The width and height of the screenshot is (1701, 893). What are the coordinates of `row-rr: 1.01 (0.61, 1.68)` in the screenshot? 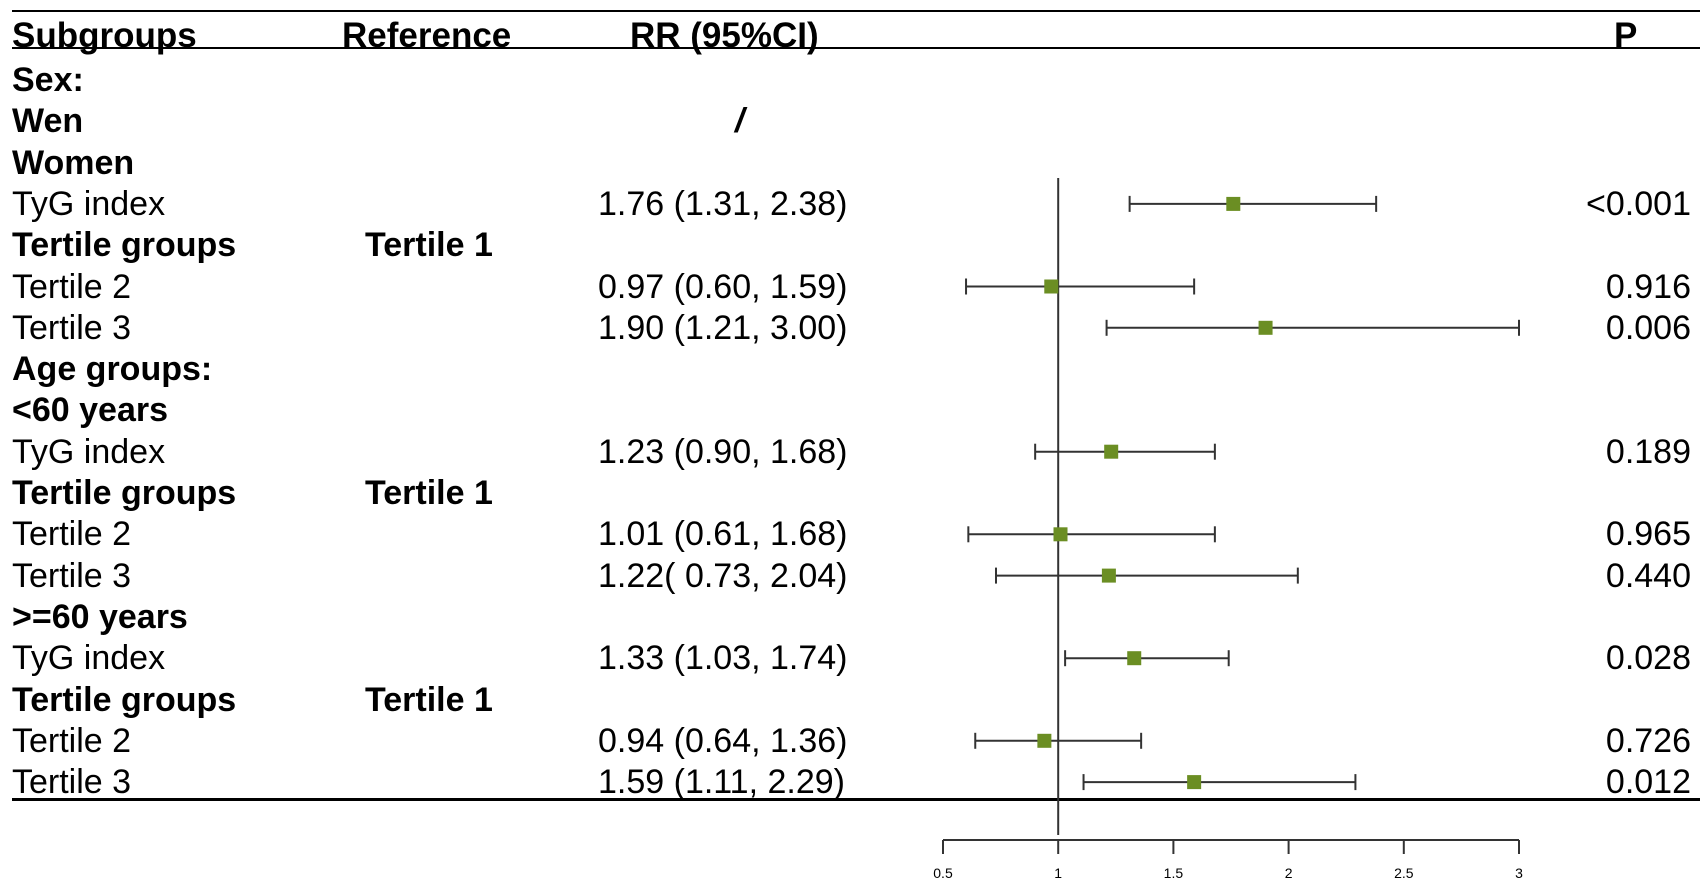 It's located at (723, 534).